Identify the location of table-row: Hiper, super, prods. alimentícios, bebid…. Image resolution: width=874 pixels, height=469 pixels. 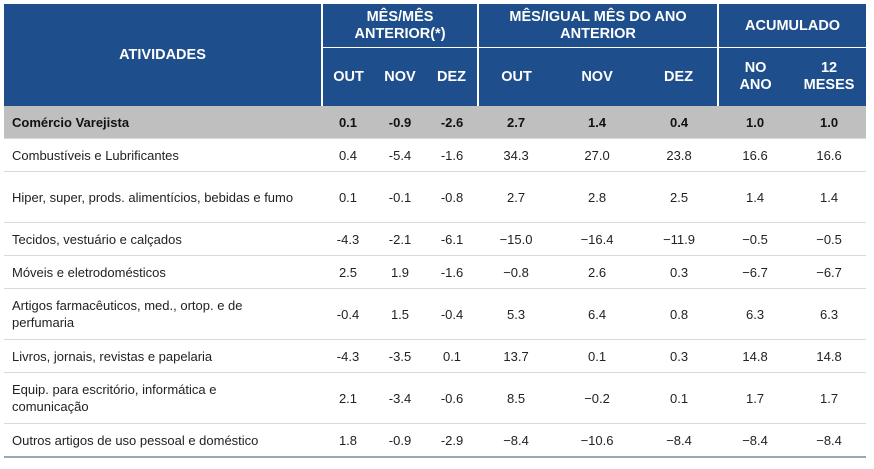
(435, 197).